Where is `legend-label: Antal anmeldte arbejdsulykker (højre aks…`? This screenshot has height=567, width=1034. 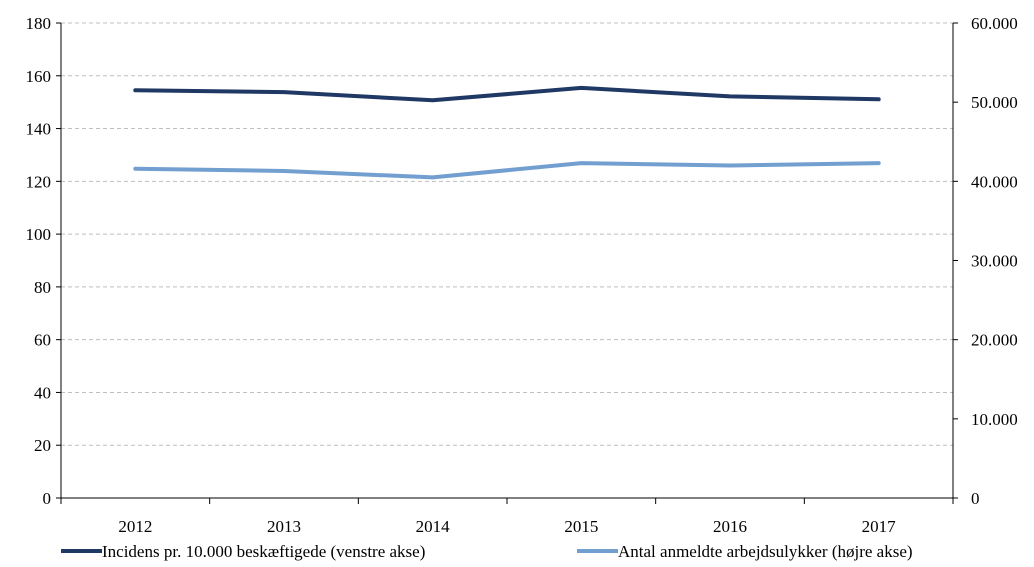
legend-label: Antal anmeldte arbejdsulykker (højre aks… is located at coordinates (765, 551).